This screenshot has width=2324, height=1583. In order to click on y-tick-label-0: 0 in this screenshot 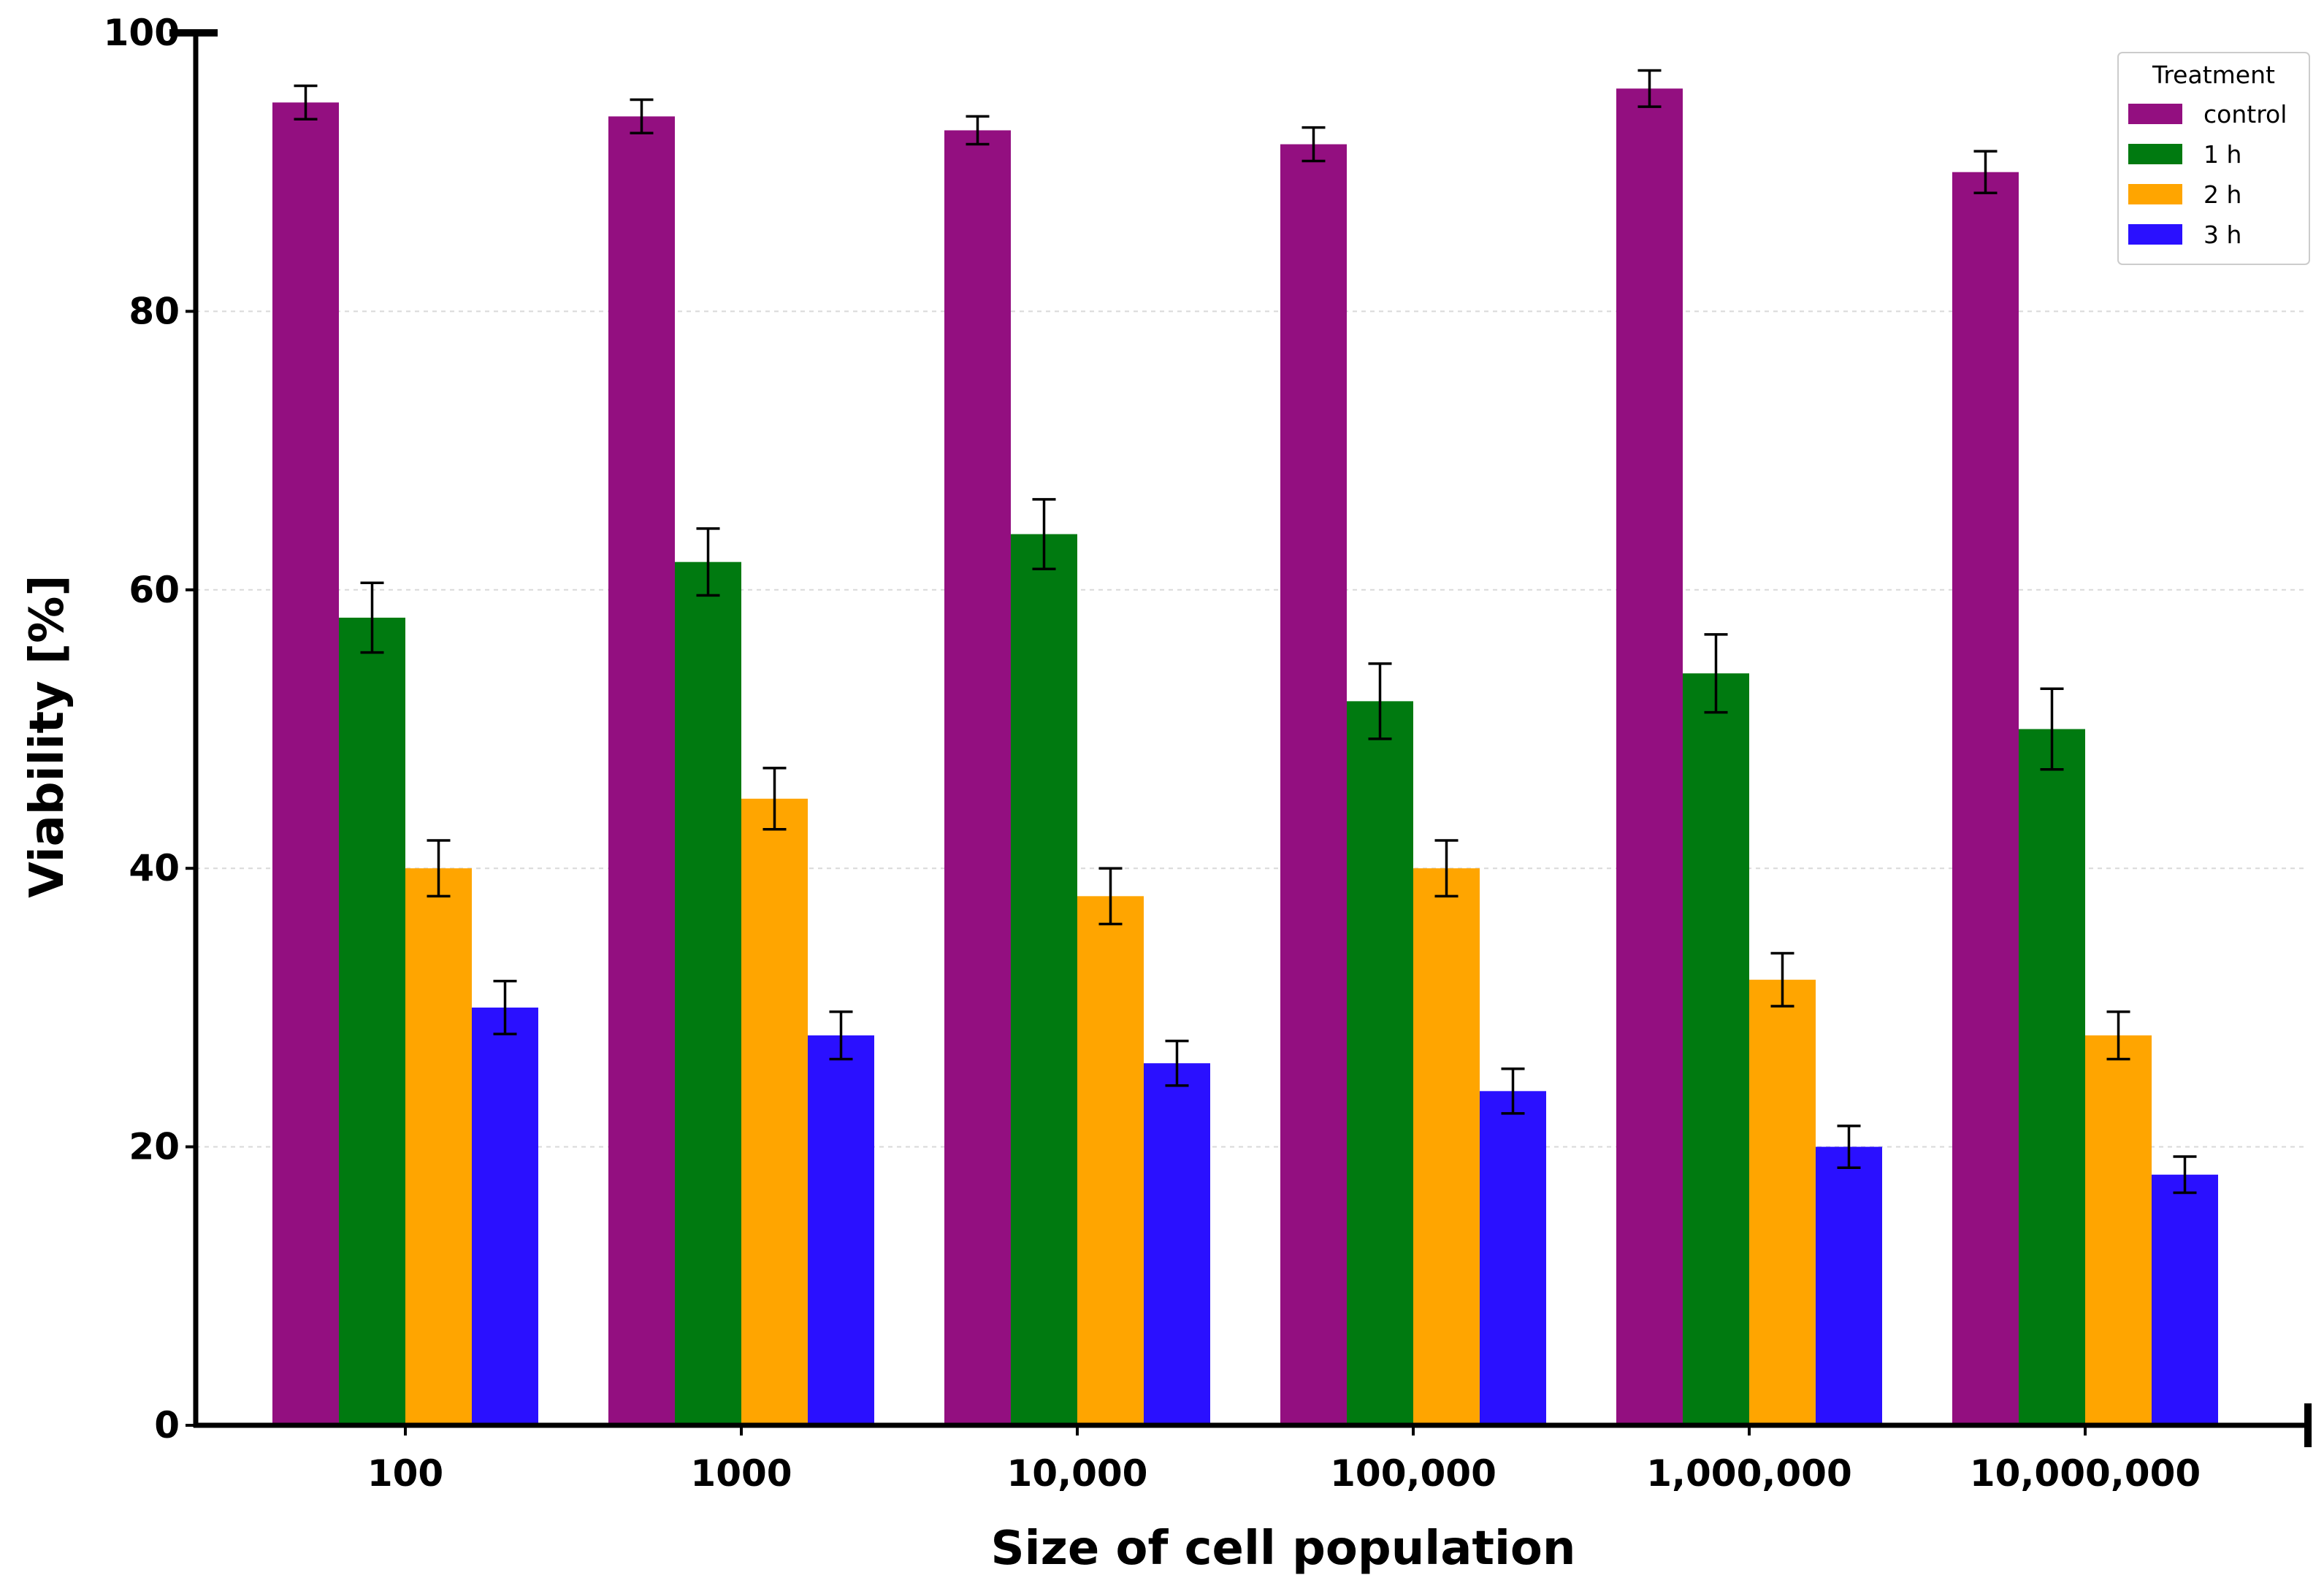, I will do `click(167, 1425)`.